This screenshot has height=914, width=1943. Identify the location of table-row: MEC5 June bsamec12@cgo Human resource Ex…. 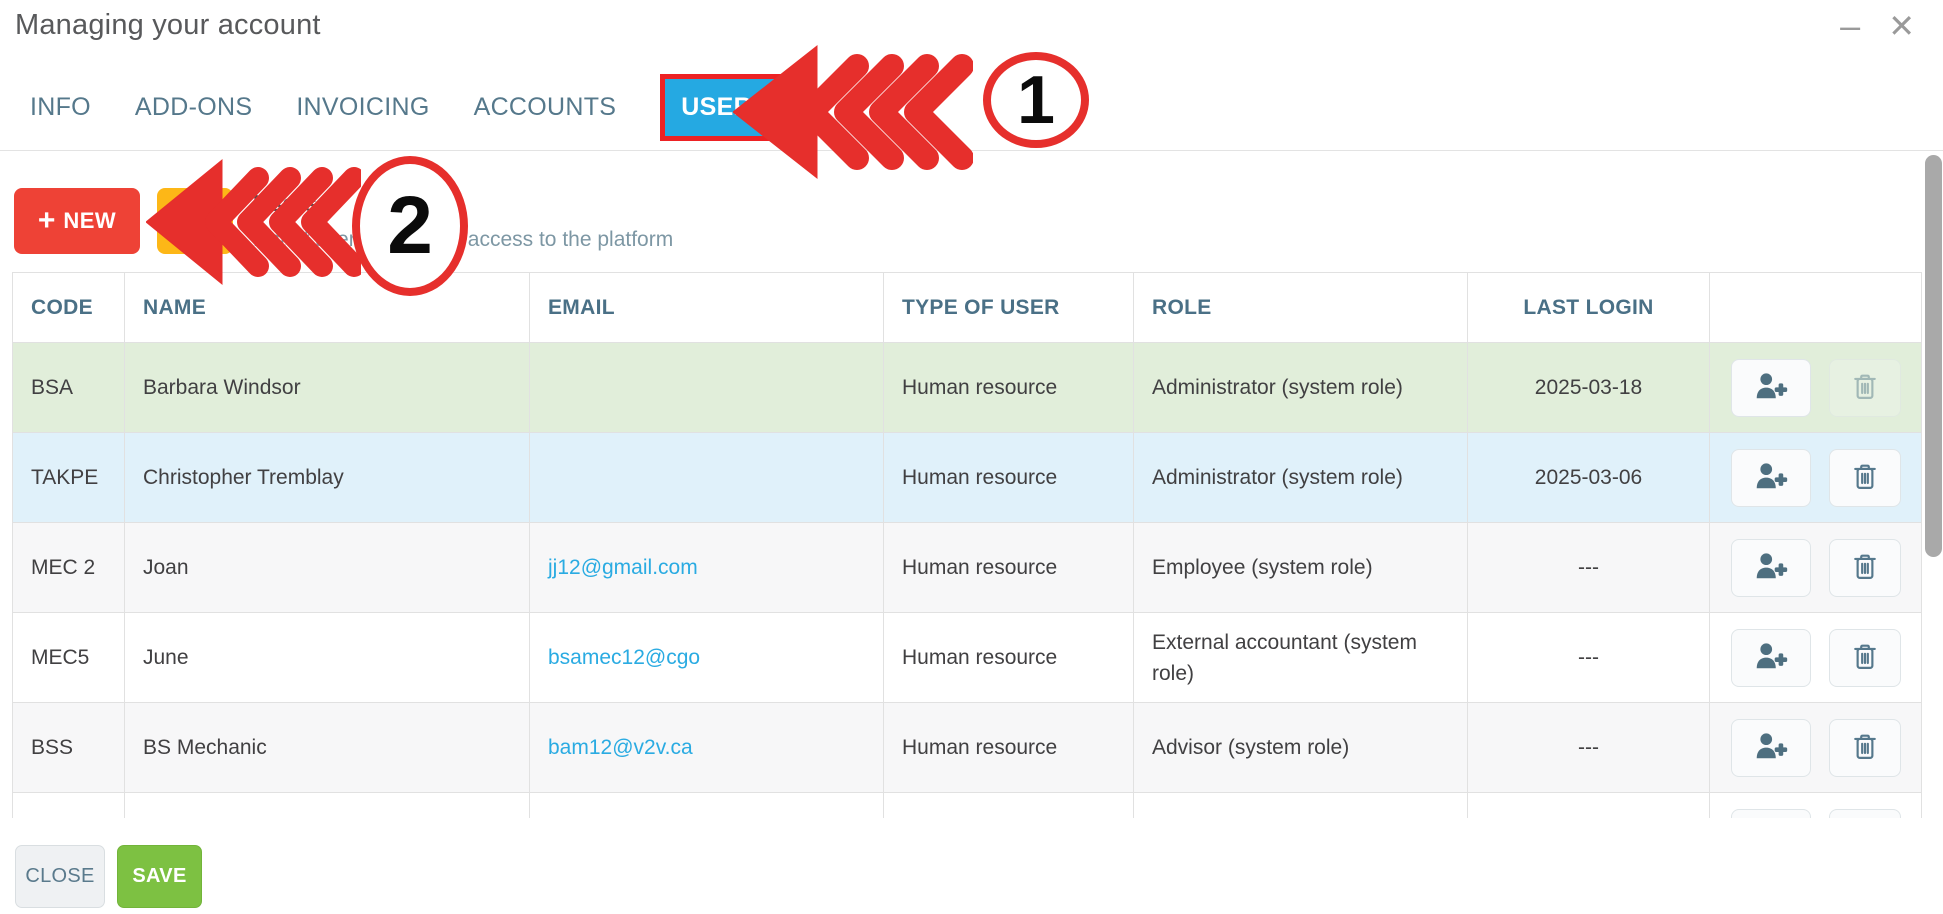
(967, 658).